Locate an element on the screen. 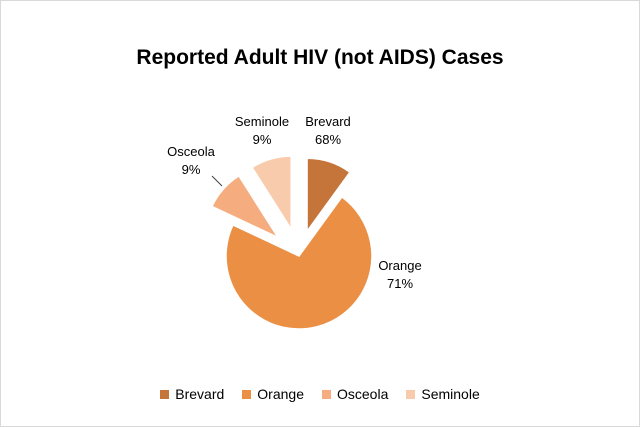  legend-swatch-orange is located at coordinates (247, 394).